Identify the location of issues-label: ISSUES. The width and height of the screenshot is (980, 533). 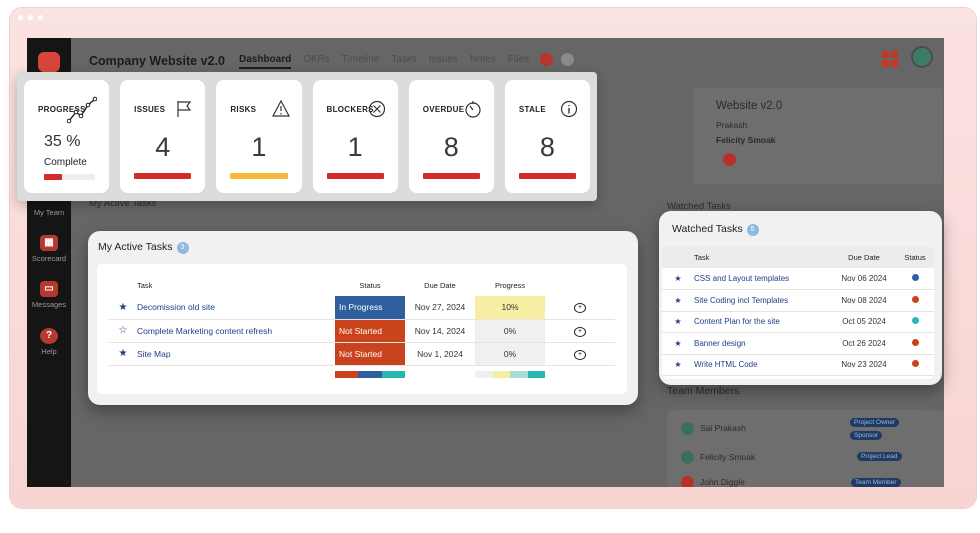
(150, 109).